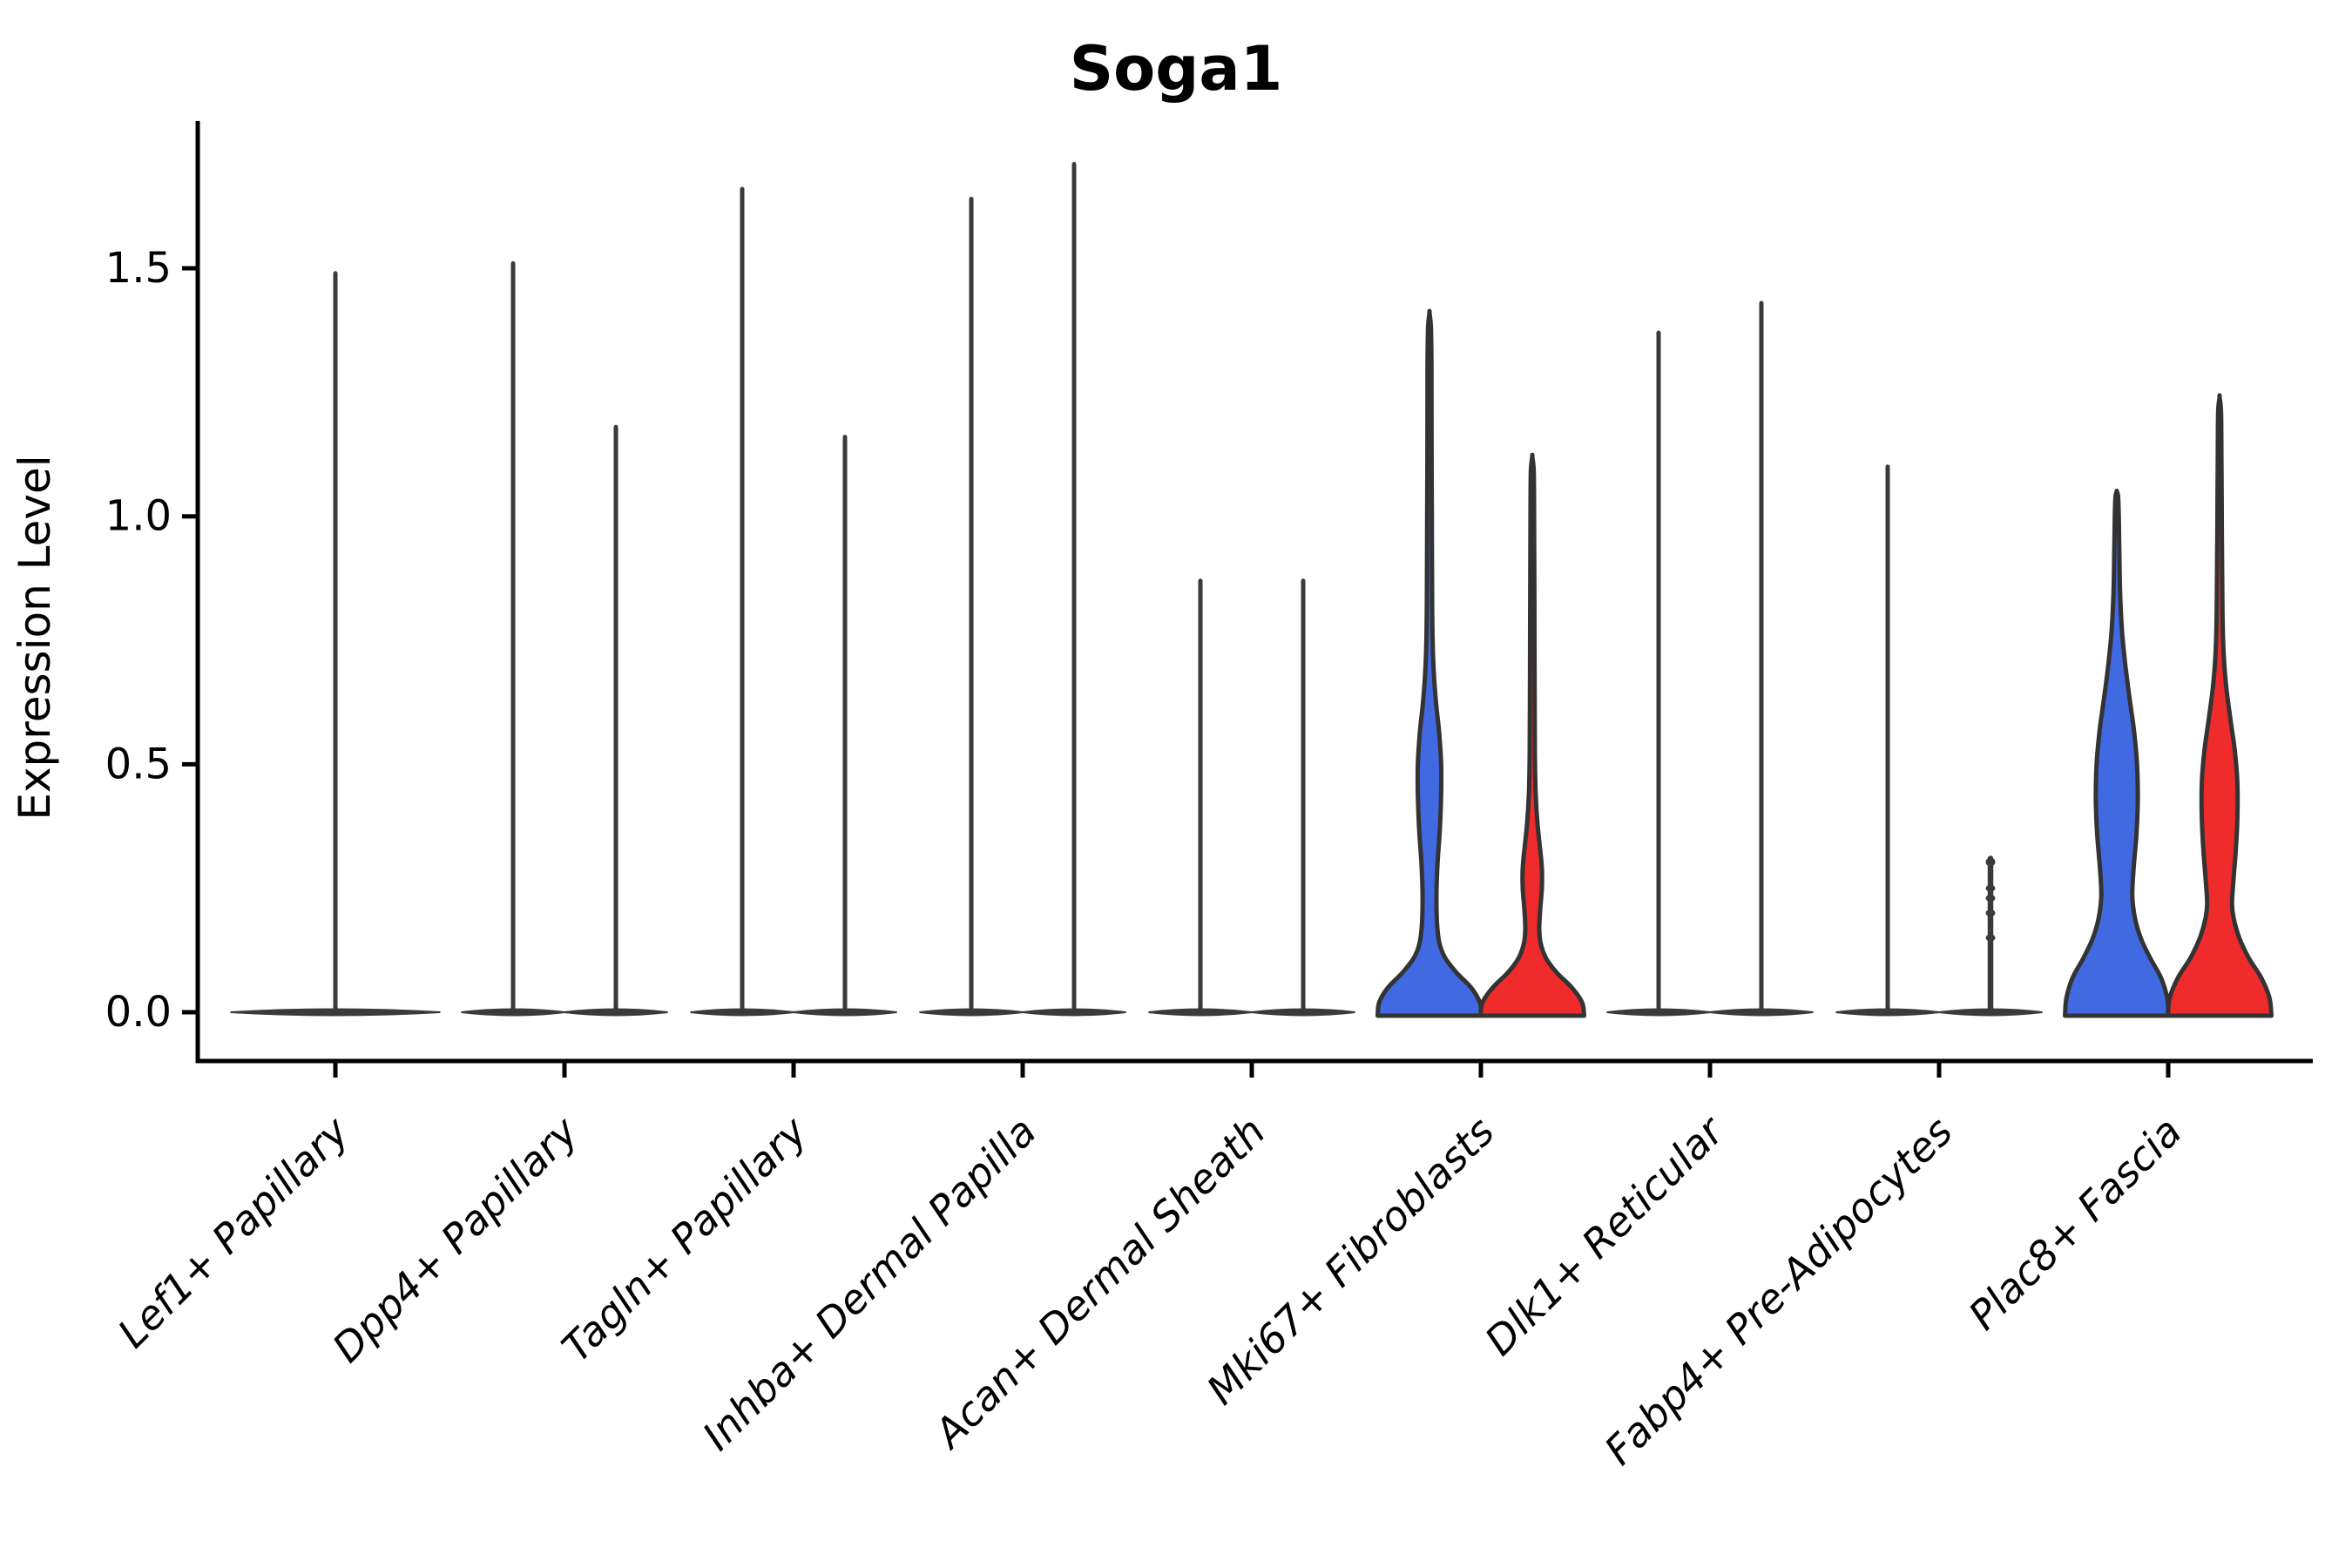  Describe the element at coordinates (138, 516) in the screenshot. I see `y-tick-label: 1.0` at that location.